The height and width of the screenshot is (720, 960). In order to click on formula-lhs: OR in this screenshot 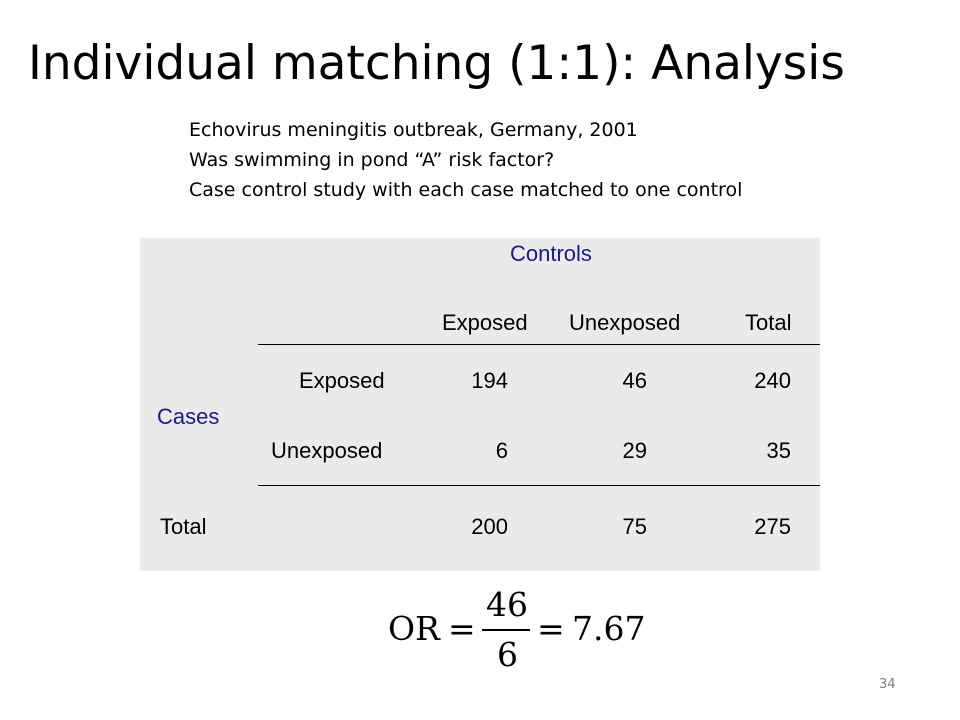, I will do `click(414, 628)`.